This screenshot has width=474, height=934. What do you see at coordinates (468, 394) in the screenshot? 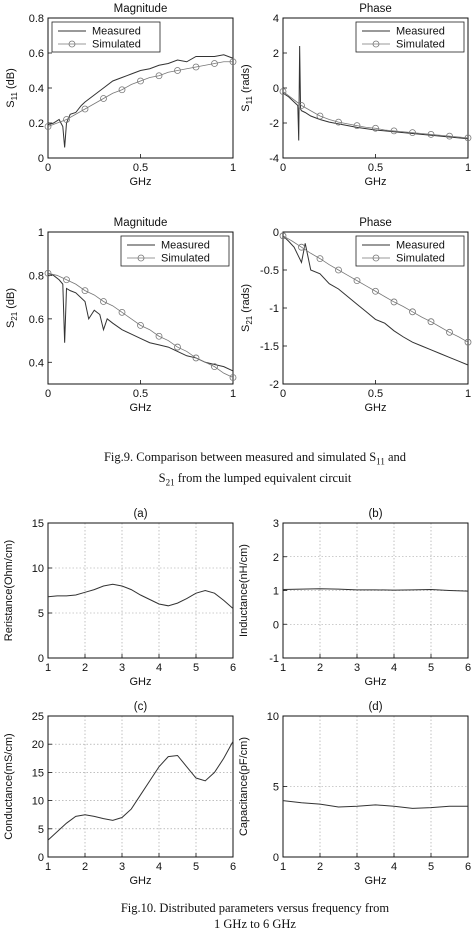
I see `s21-phase-xtick-label-2: 1` at bounding box center [468, 394].